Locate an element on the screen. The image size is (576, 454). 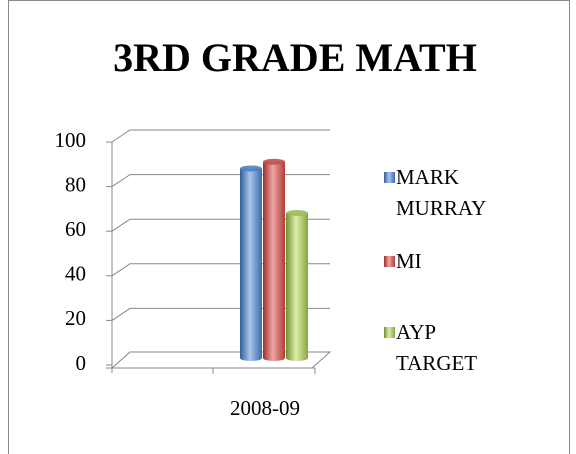
legend-label: AYP TARGET is located at coordinates (437, 347).